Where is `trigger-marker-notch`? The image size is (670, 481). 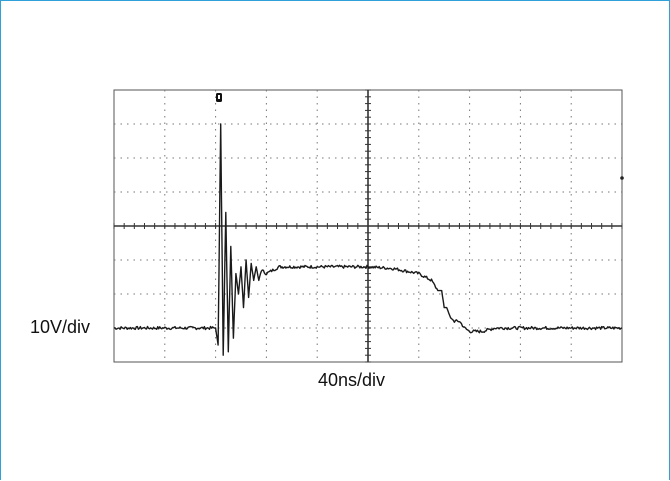 trigger-marker-notch is located at coordinates (219, 97).